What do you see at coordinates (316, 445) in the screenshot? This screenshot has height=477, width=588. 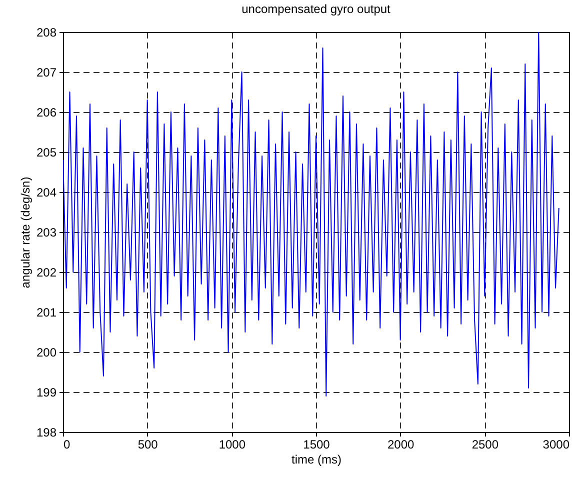 I see `x-tick-label: 1500` at bounding box center [316, 445].